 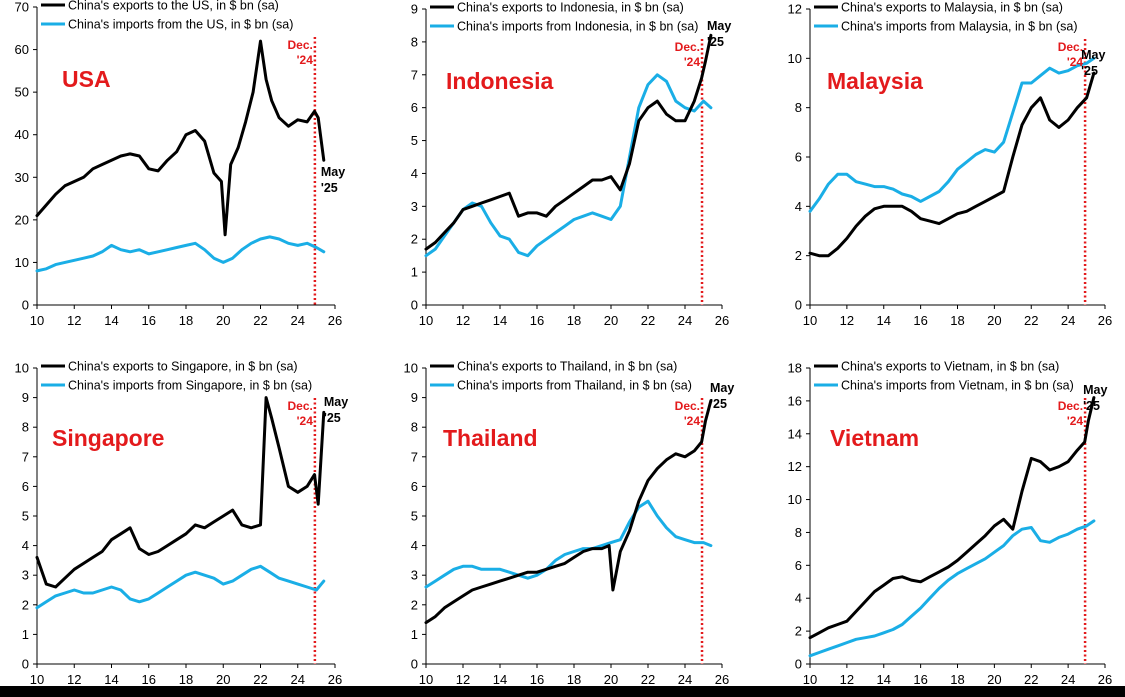 I want to click on panel-title: Singapore, so click(x=108, y=438).